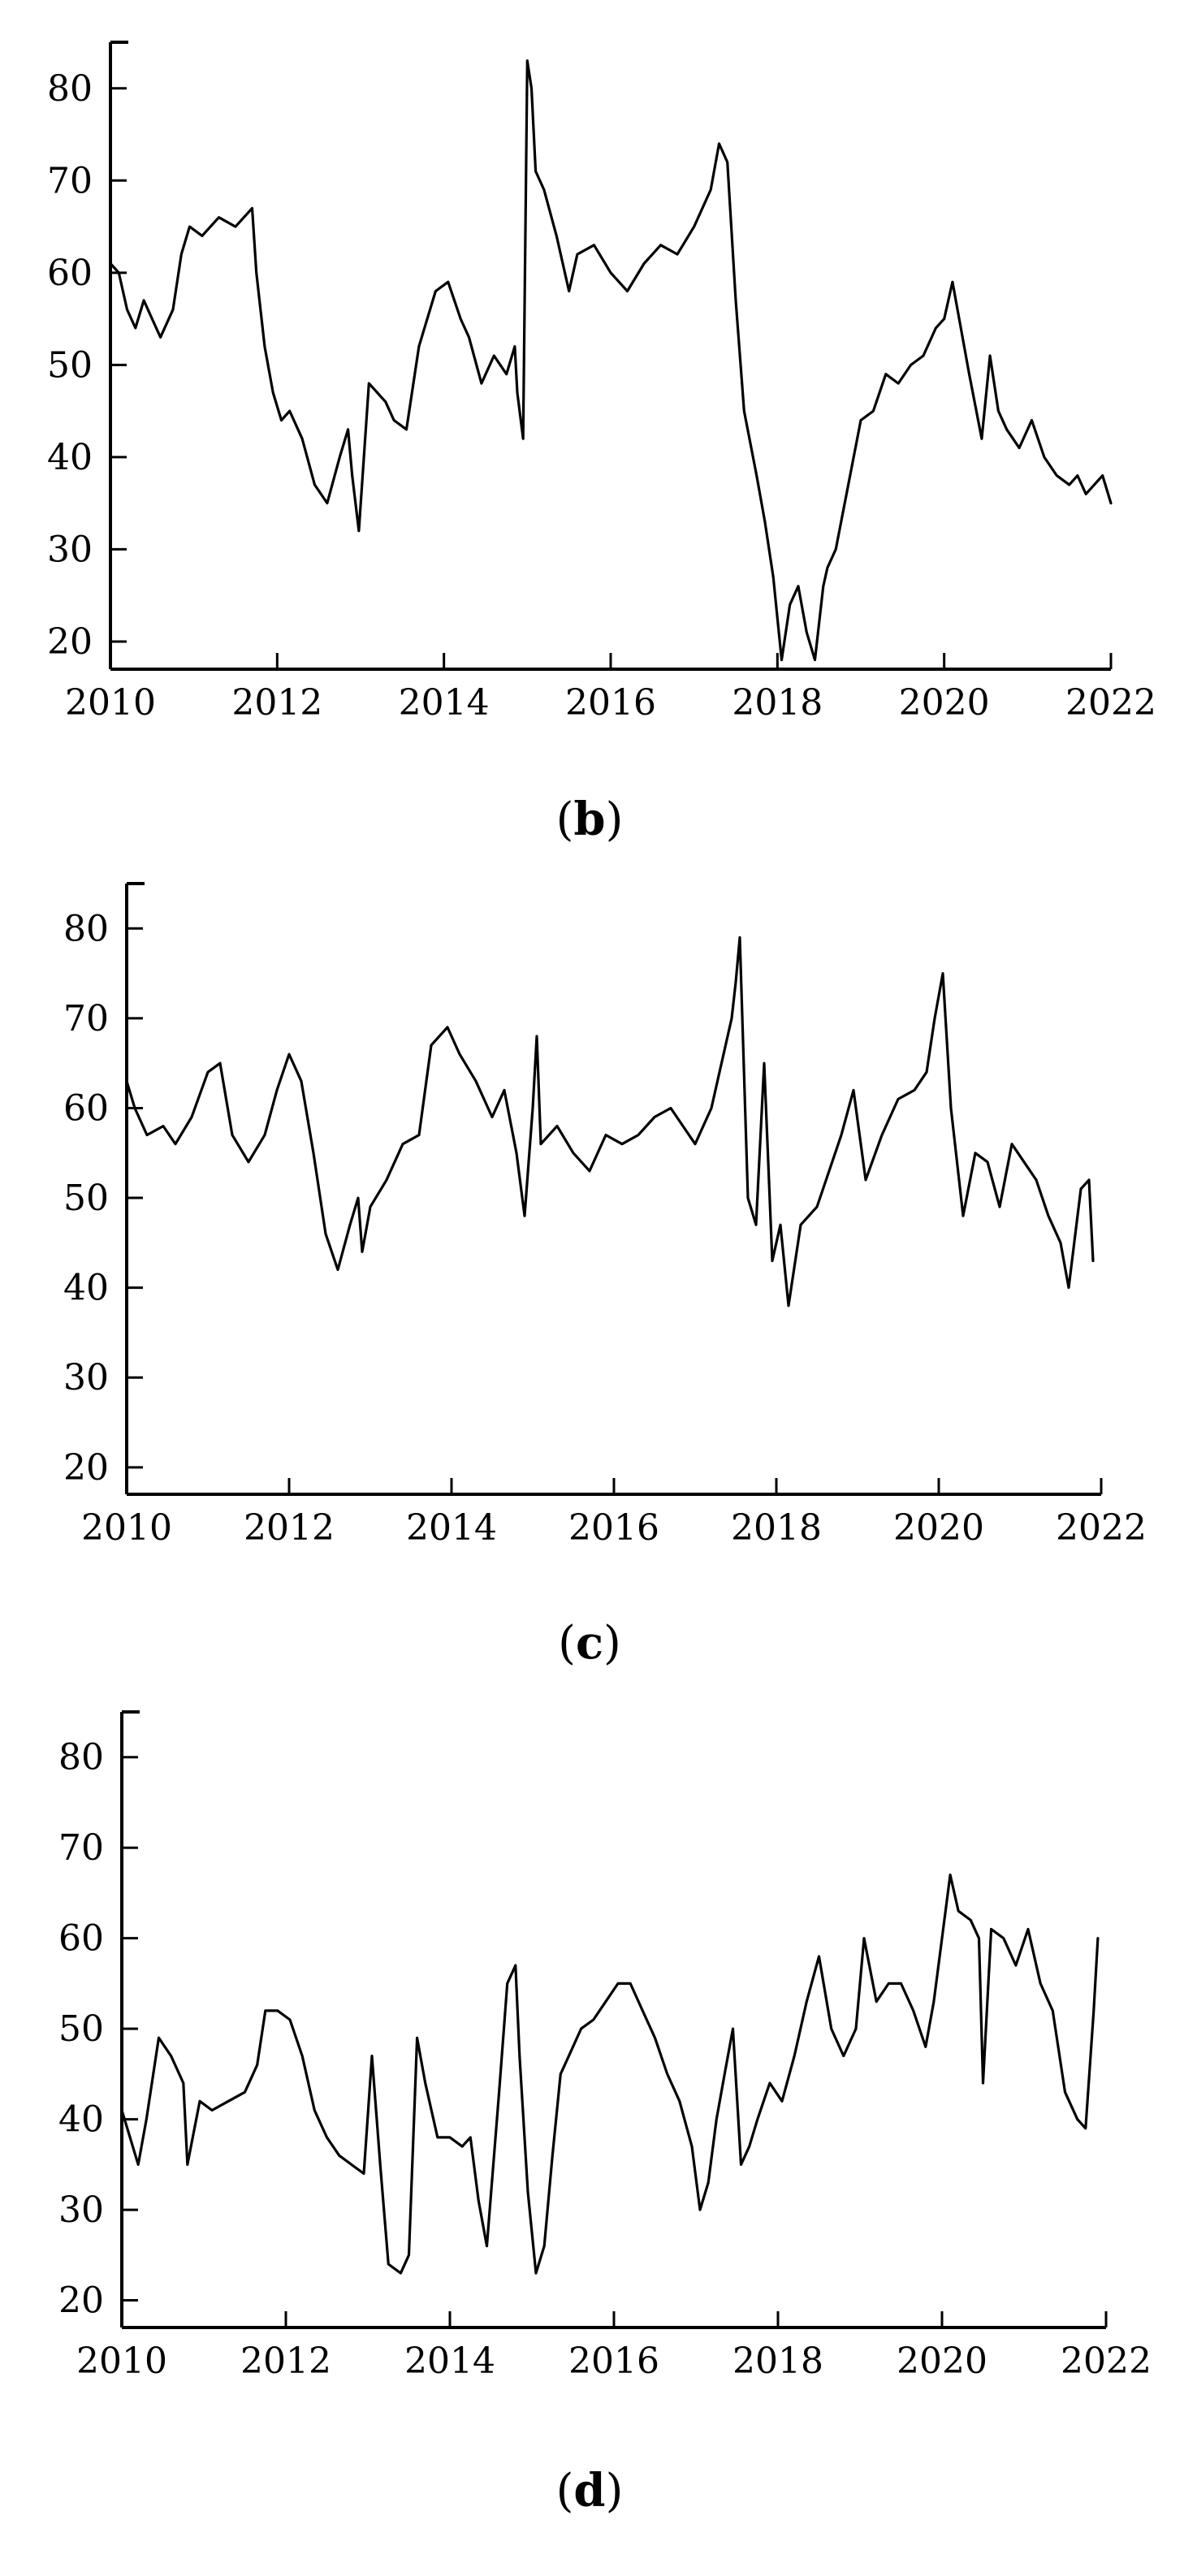  Describe the element at coordinates (590, 820) in the screenshot. I see `panel-label: (b)` at that location.